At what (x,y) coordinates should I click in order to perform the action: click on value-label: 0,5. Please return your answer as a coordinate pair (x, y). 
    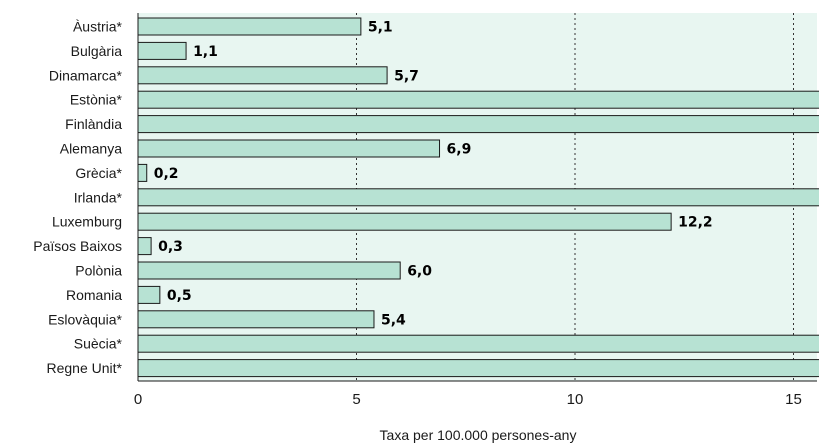
    Looking at the image, I should click on (179, 296).